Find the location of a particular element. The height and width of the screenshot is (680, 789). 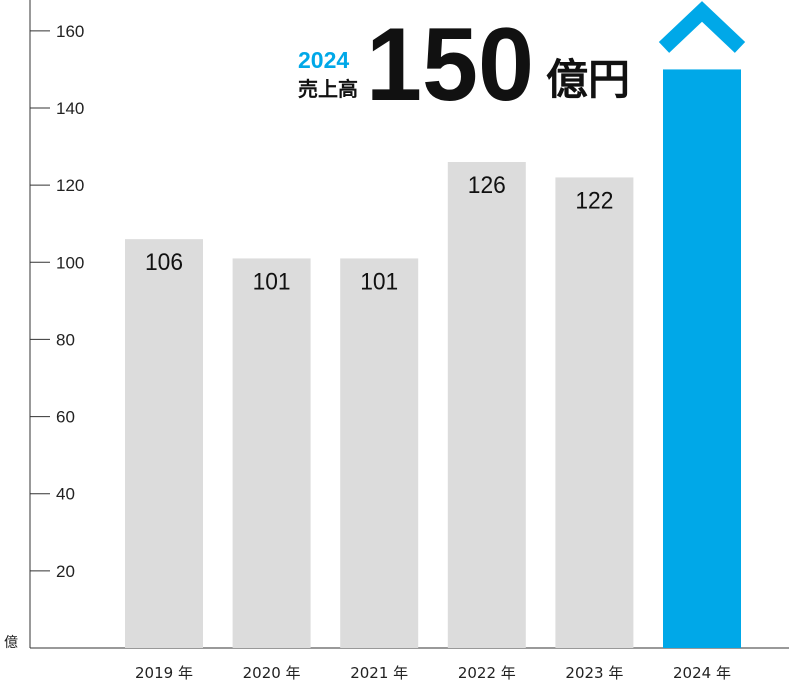

headline-value: 150 is located at coordinates (450, 65).